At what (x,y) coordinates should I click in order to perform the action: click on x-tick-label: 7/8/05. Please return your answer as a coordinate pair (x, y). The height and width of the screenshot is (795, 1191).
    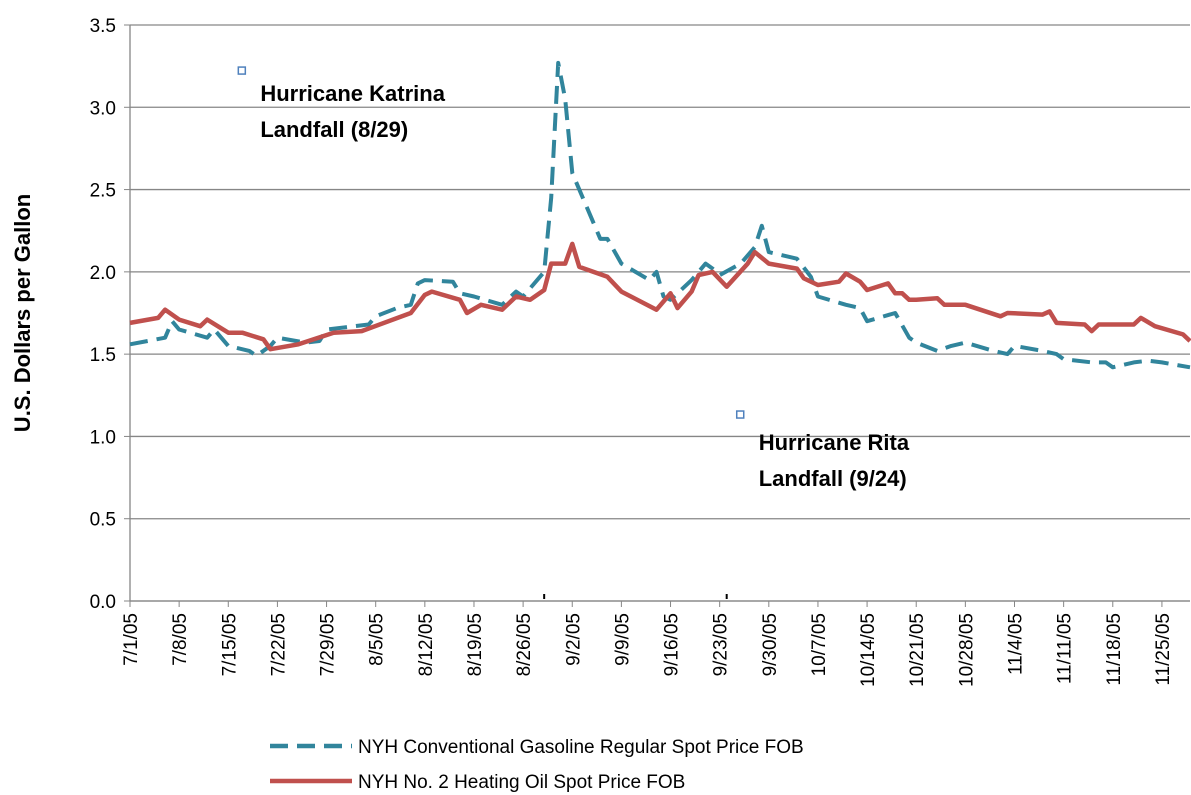
    Looking at the image, I should click on (180, 639).